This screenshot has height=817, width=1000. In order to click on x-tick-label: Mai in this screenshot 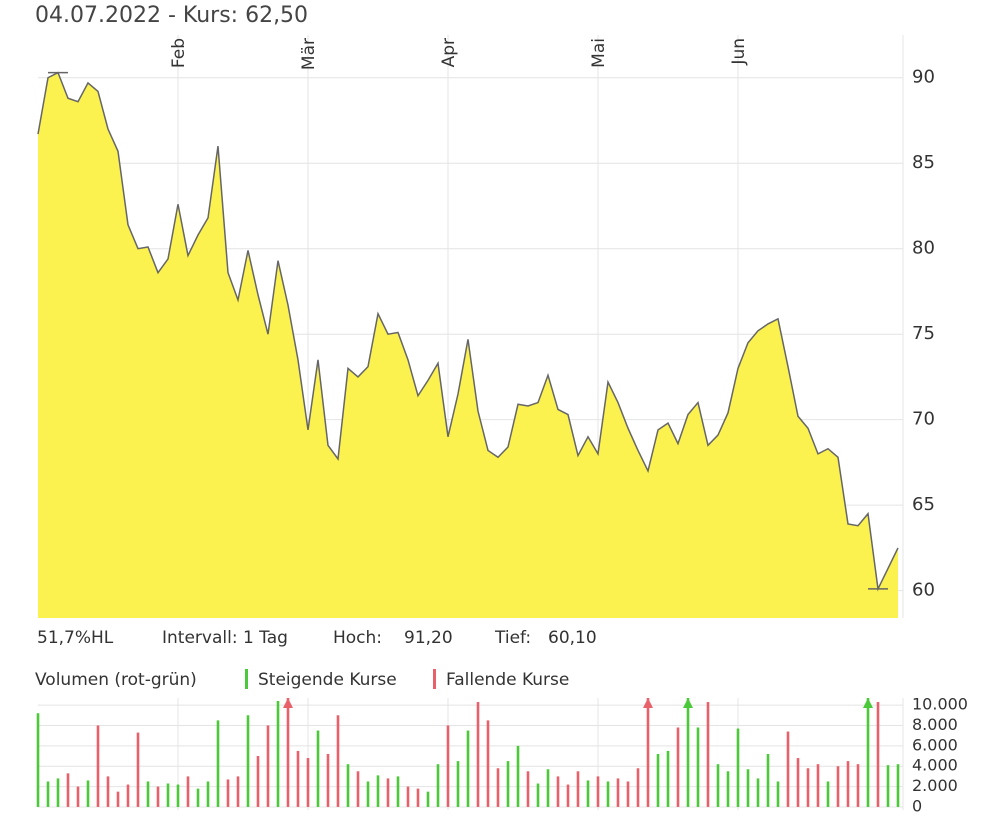, I will do `click(599, 53)`.